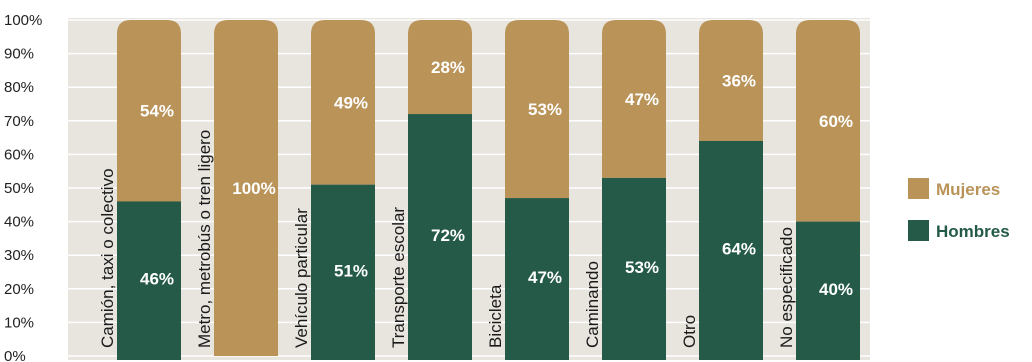 This screenshot has height=362, width=1032. I want to click on category-label: Vehículo particular, so click(301, 278).